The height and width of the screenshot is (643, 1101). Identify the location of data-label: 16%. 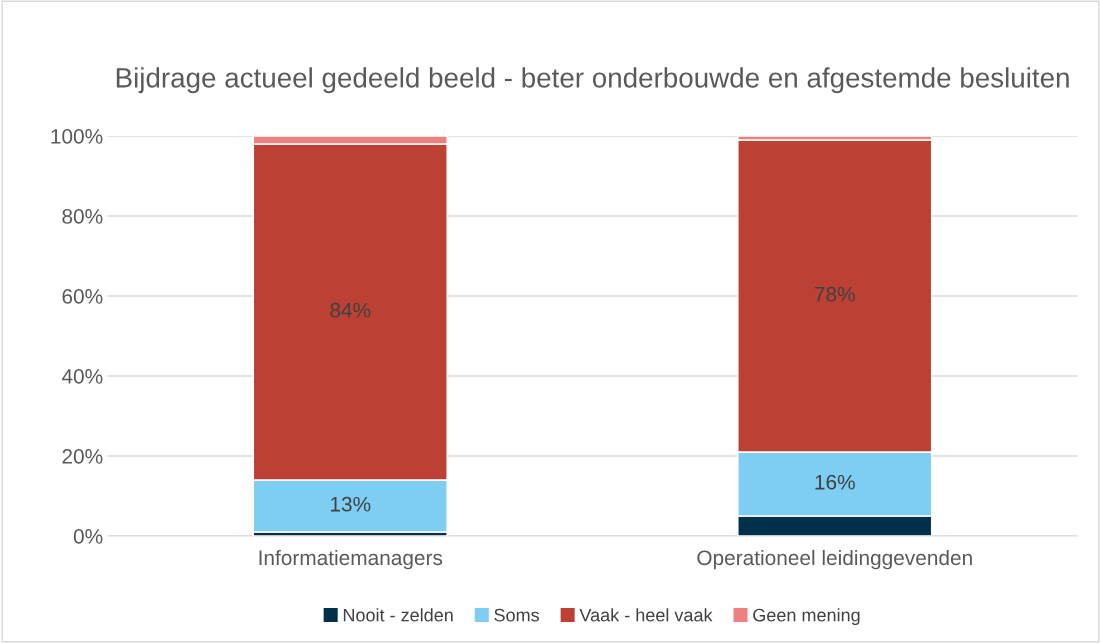
(835, 482).